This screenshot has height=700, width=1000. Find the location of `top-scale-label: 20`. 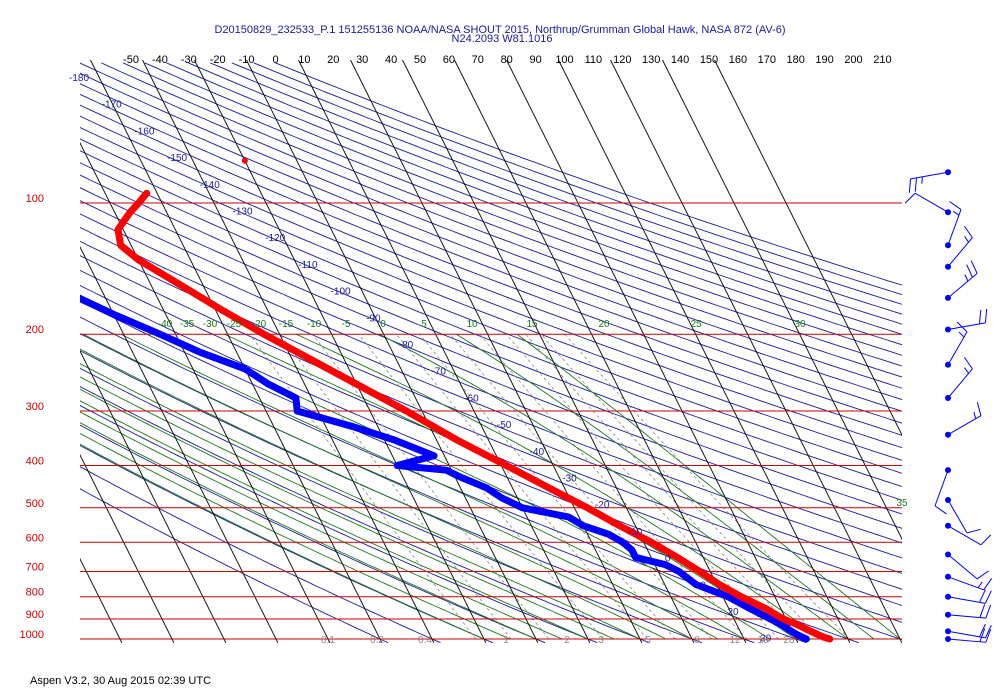

top-scale-label: 20 is located at coordinates (333, 60).